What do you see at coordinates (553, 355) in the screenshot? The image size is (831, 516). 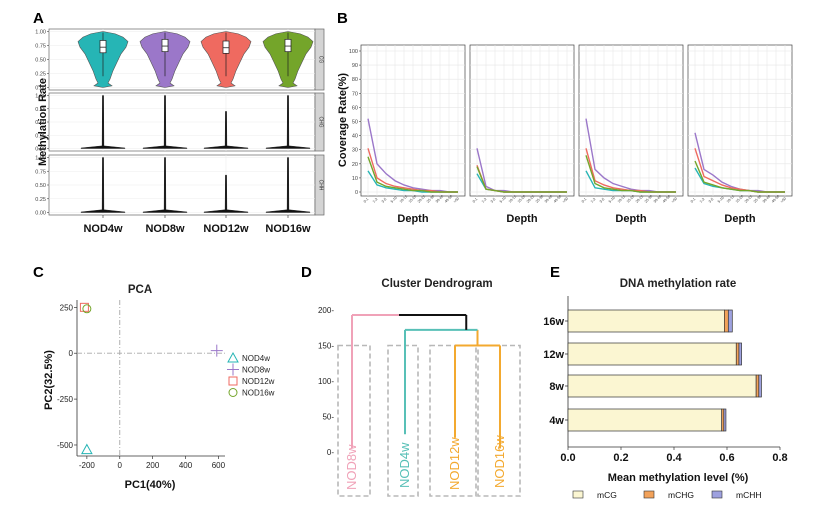 I see `y-tick-label: 12w` at bounding box center [553, 355].